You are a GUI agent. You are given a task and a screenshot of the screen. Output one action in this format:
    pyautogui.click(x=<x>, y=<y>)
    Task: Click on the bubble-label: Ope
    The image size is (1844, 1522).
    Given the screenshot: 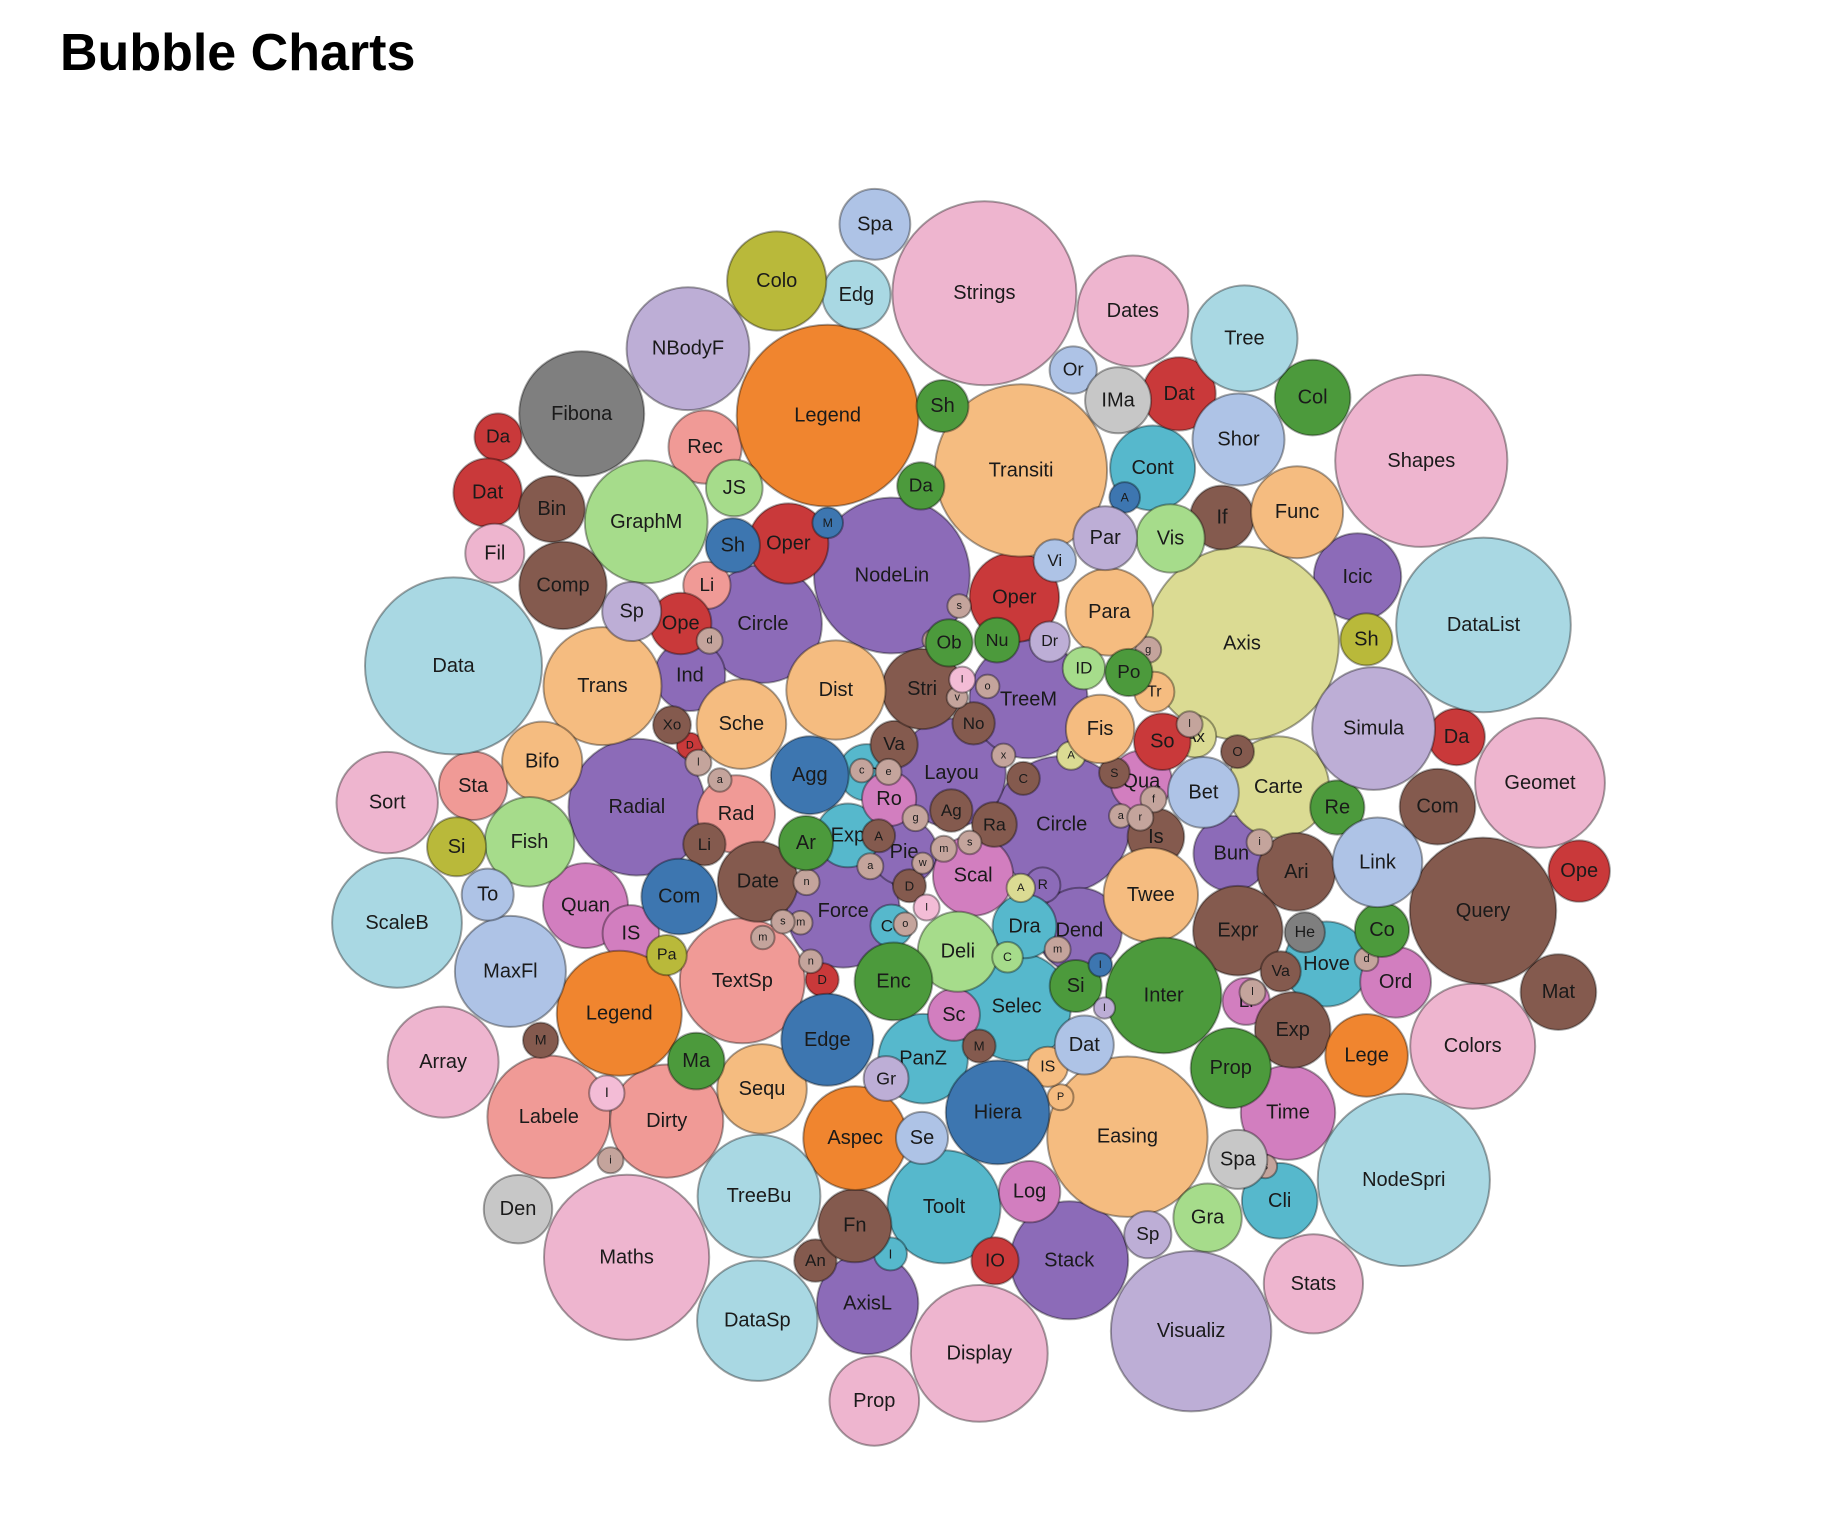 What is the action you would take?
    pyautogui.click(x=1579, y=871)
    